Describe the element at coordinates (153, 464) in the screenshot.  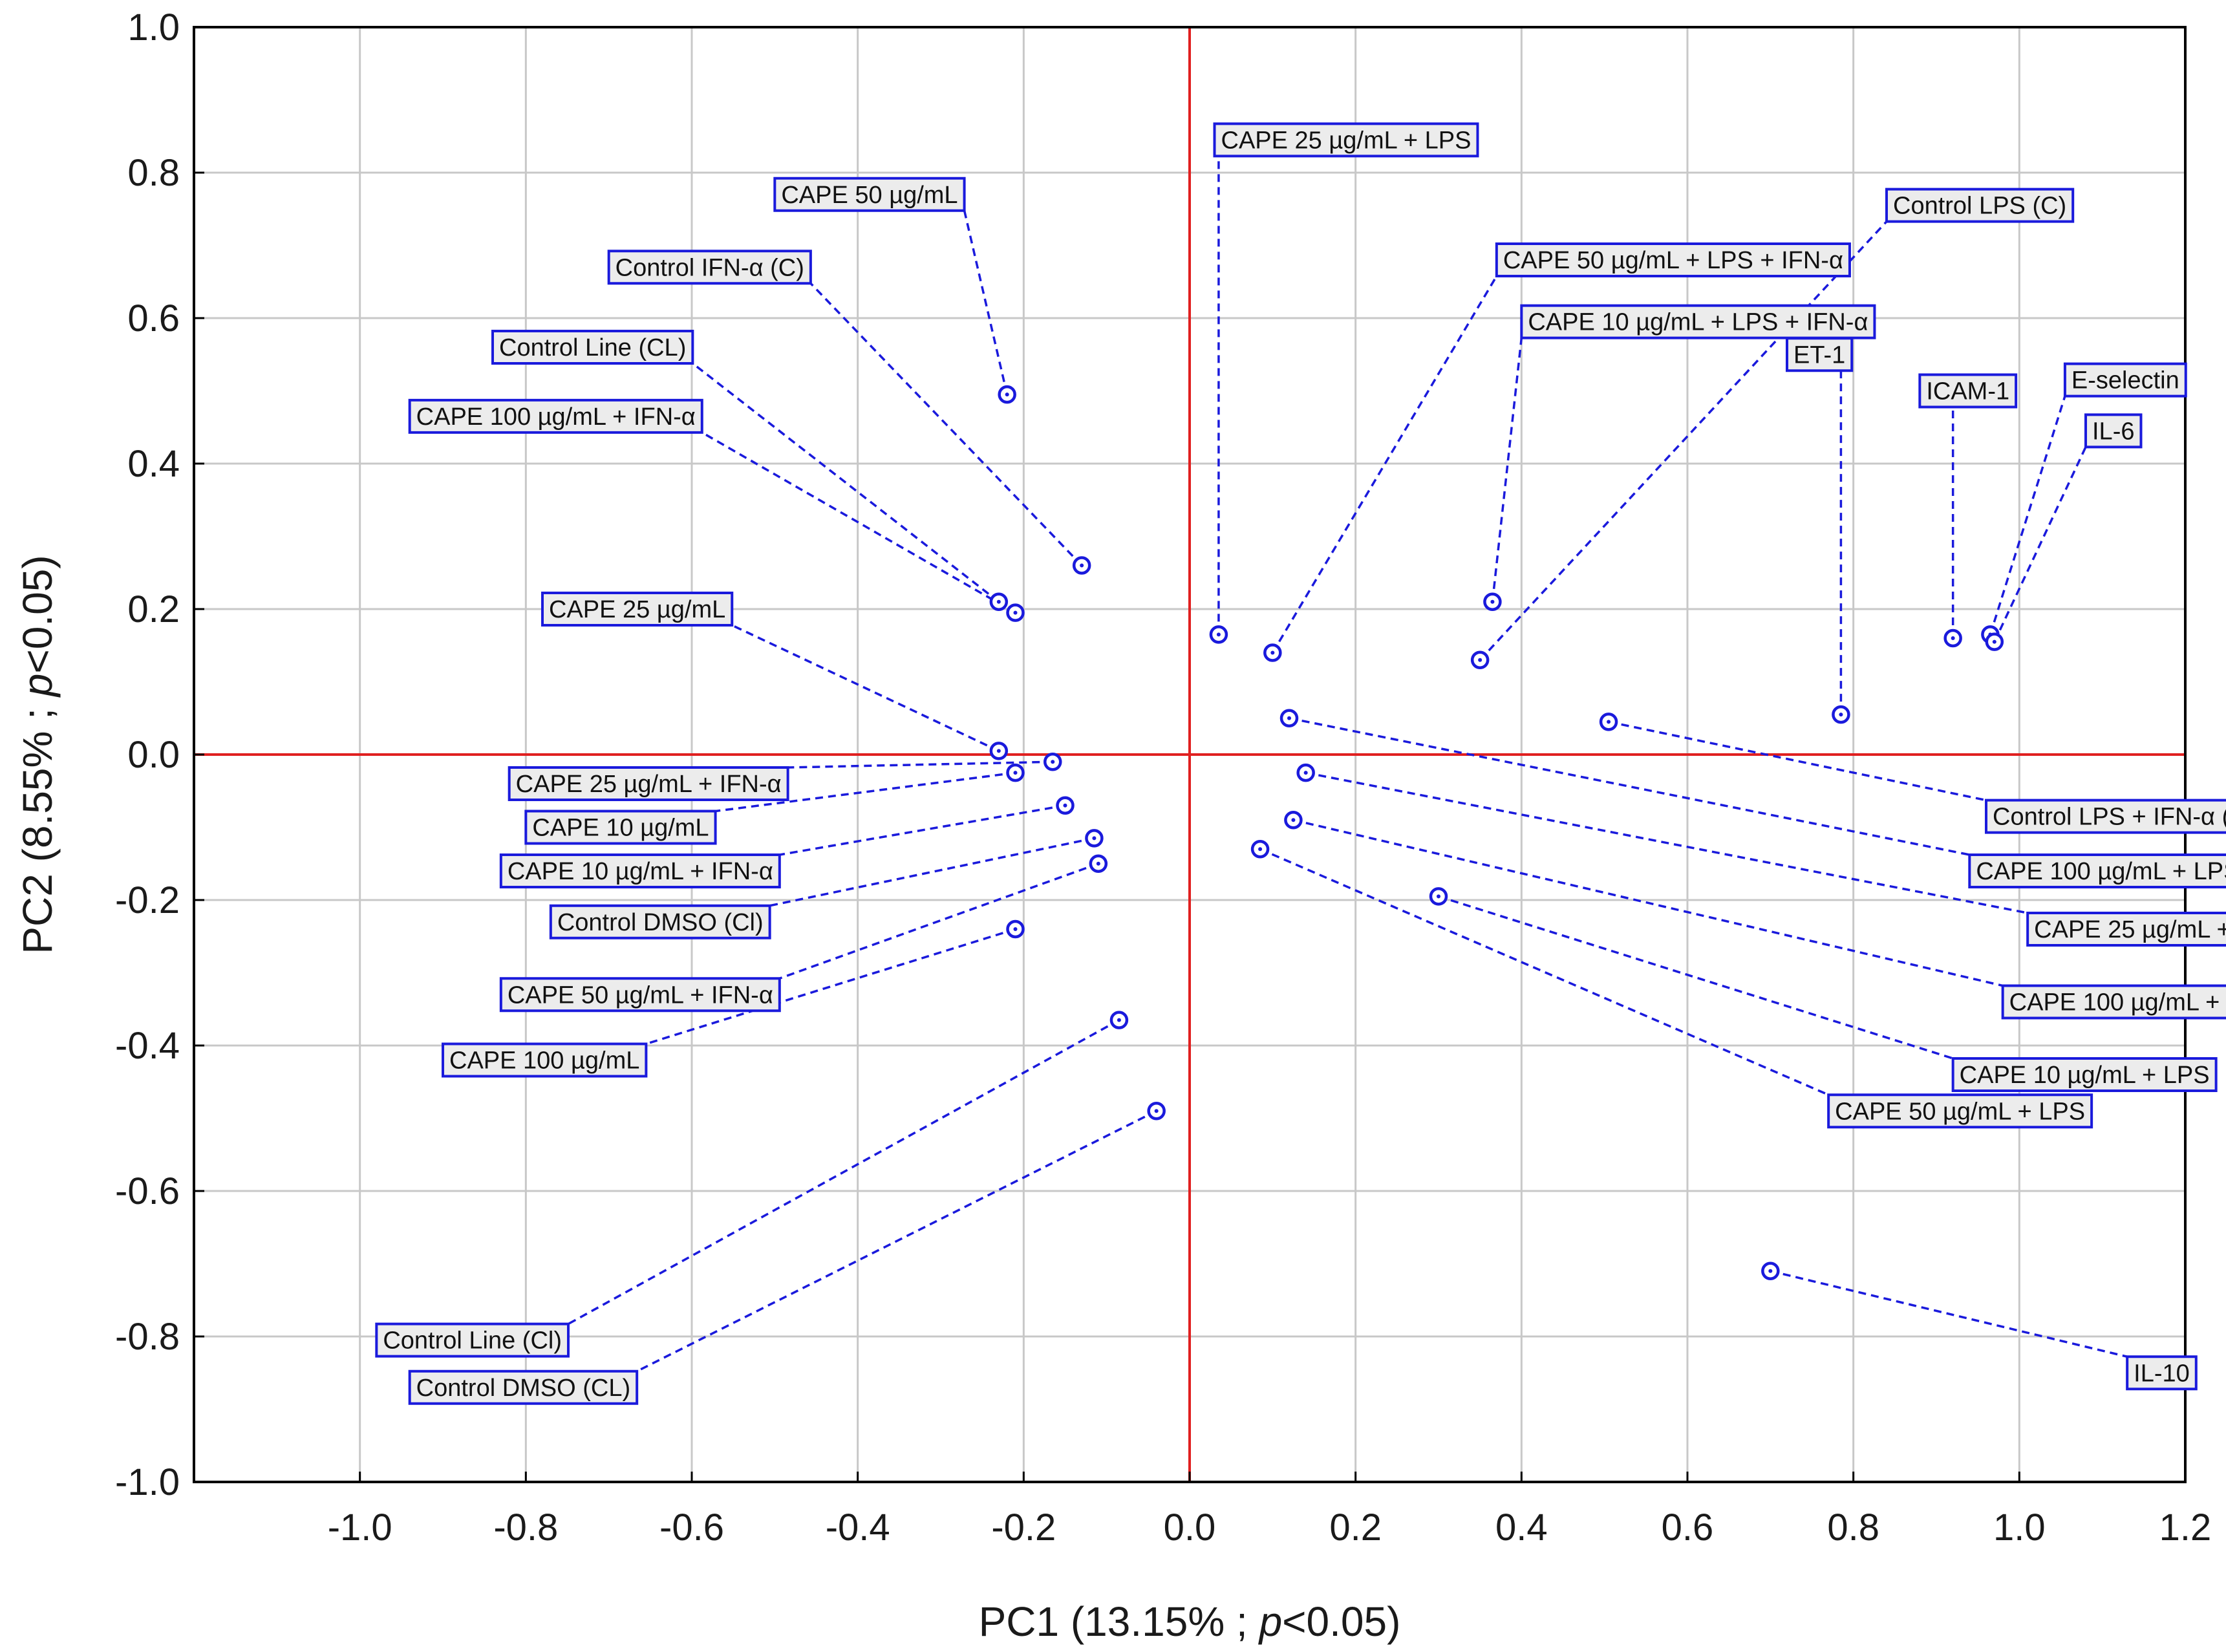
I see `y-tick-label: 0.4` at that location.